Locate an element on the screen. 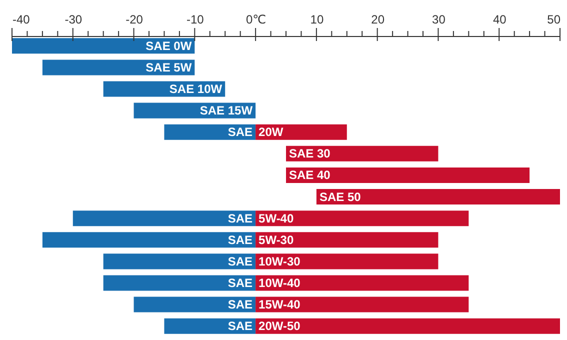 The width and height of the screenshot is (567, 340). x-tick-label: 30 is located at coordinates (439, 19).